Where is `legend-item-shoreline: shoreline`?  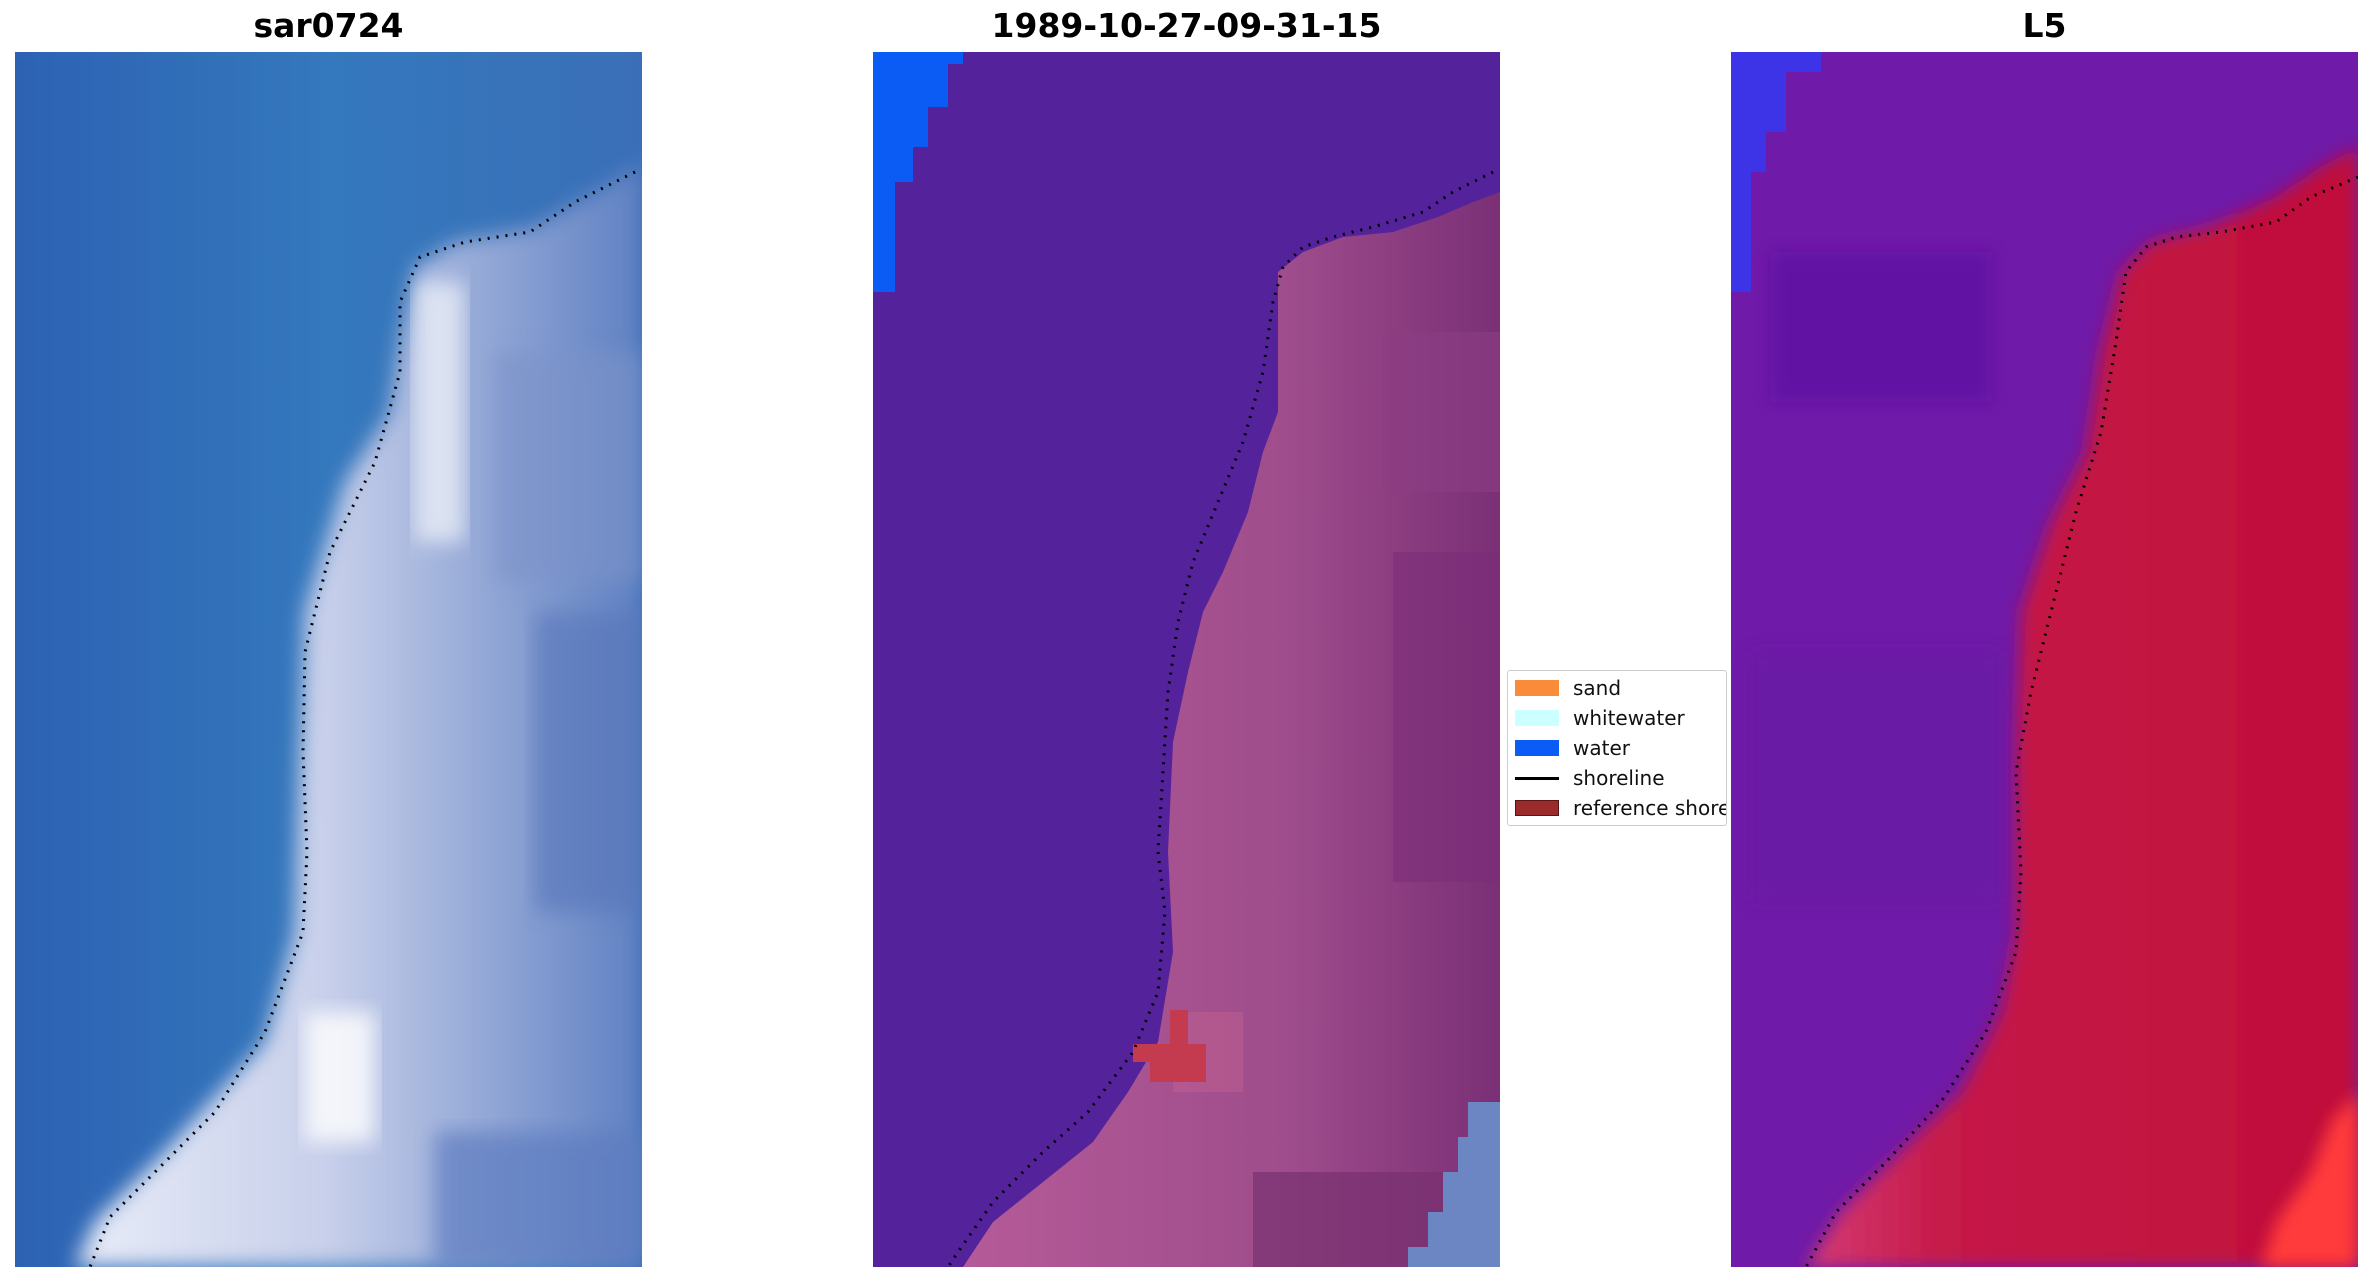 legend-item-shoreline: shoreline is located at coordinates (1590, 778).